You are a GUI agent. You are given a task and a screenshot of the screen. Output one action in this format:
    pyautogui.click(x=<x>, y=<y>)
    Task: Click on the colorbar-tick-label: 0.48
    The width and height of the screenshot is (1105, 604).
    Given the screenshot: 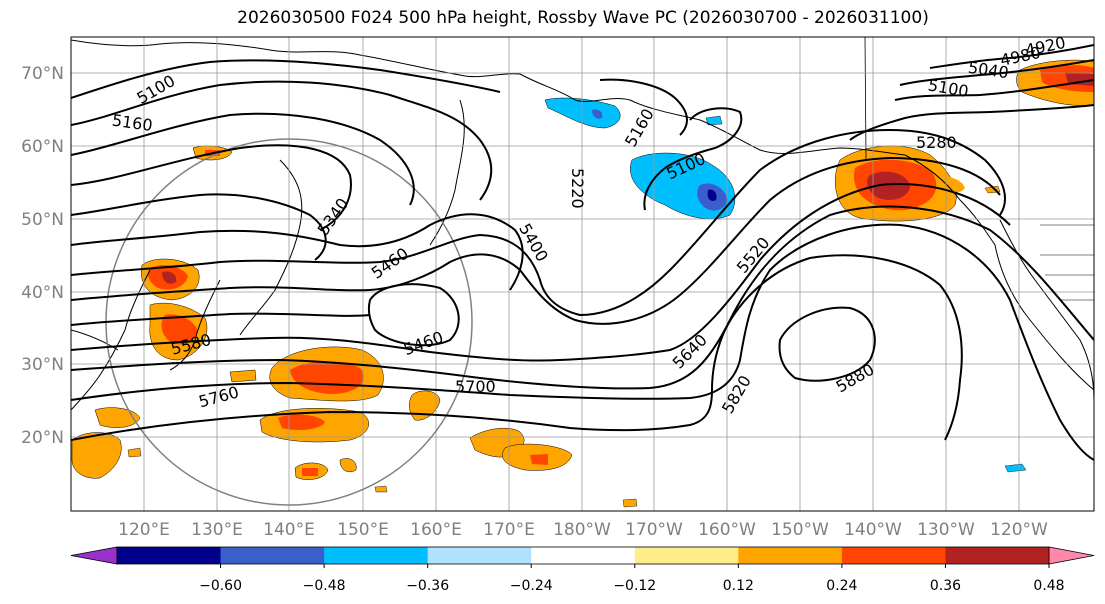 What is the action you would take?
    pyautogui.click(x=1048, y=586)
    